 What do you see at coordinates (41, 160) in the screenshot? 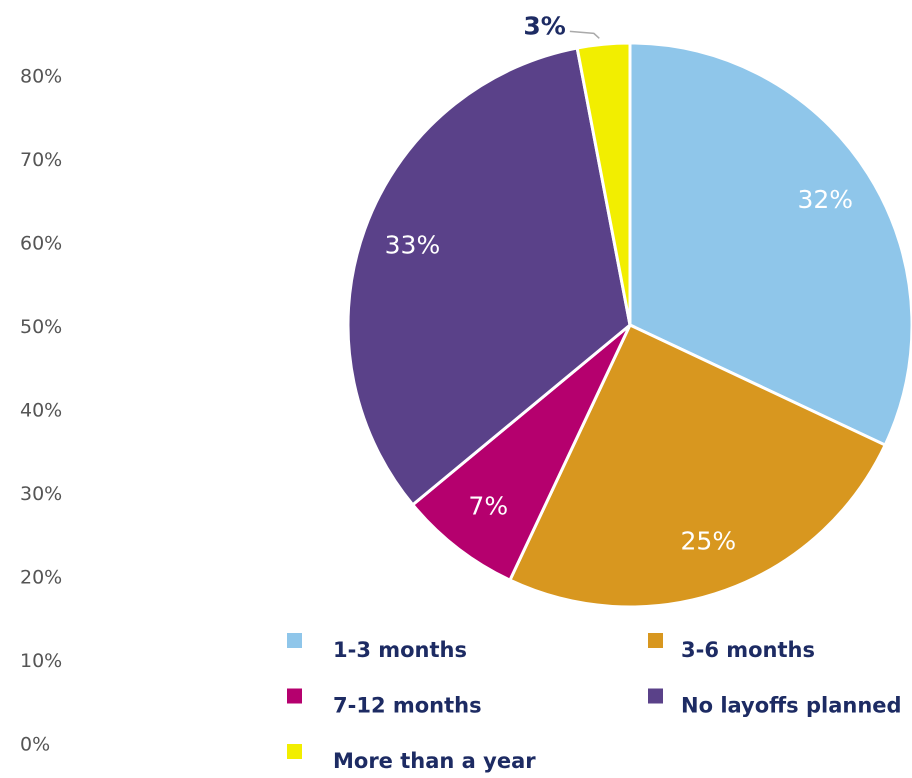
I see `y-tick-label: 70%` at bounding box center [41, 160].